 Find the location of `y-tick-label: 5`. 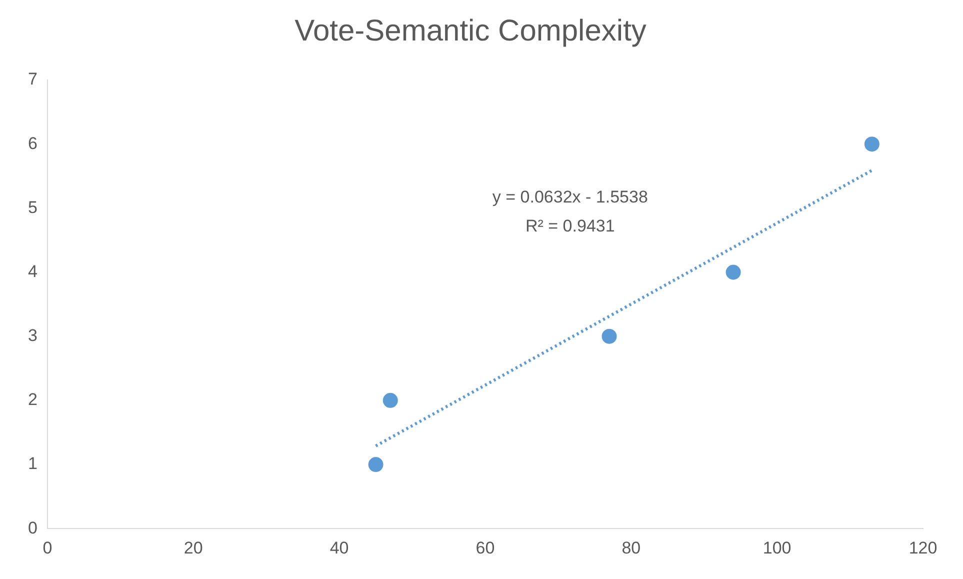

y-tick-label: 5 is located at coordinates (33, 207).